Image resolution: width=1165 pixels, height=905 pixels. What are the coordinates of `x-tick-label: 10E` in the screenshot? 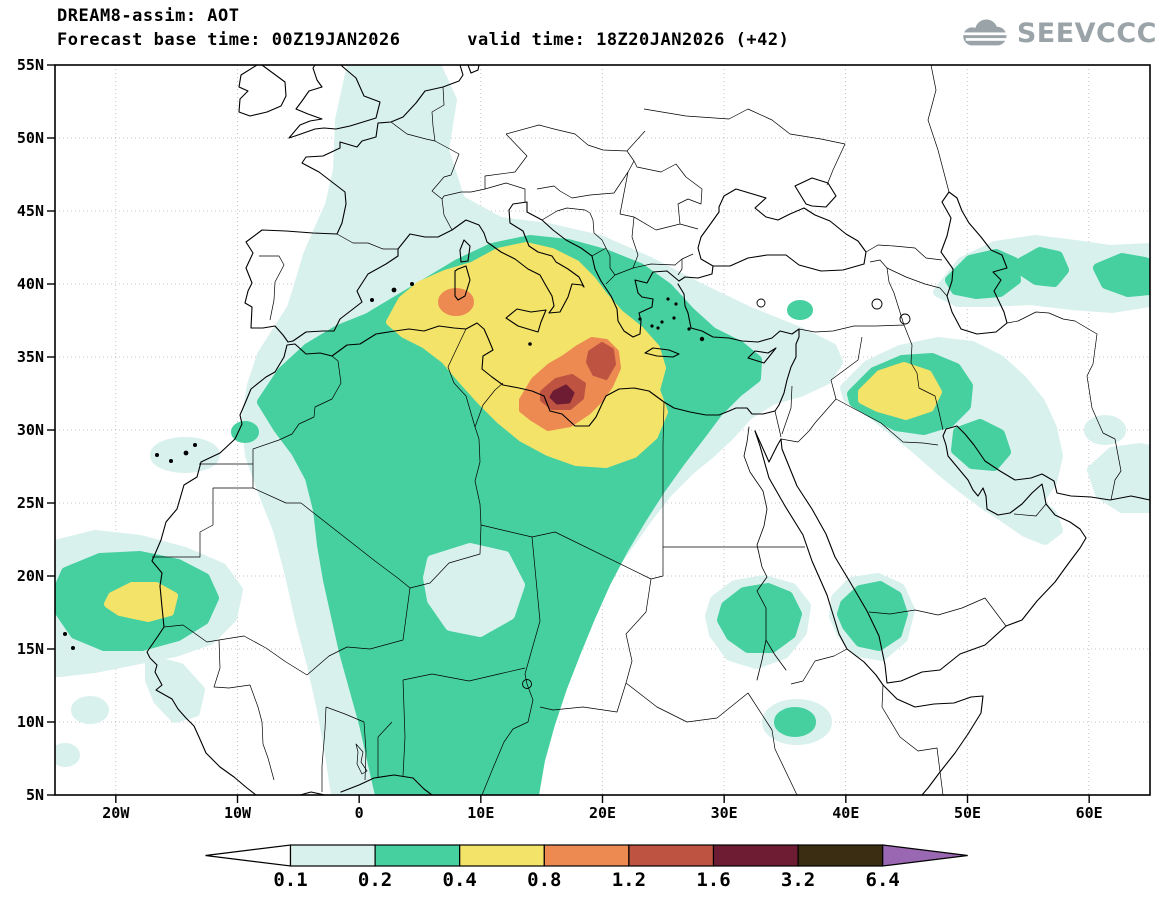 It's located at (480, 813).